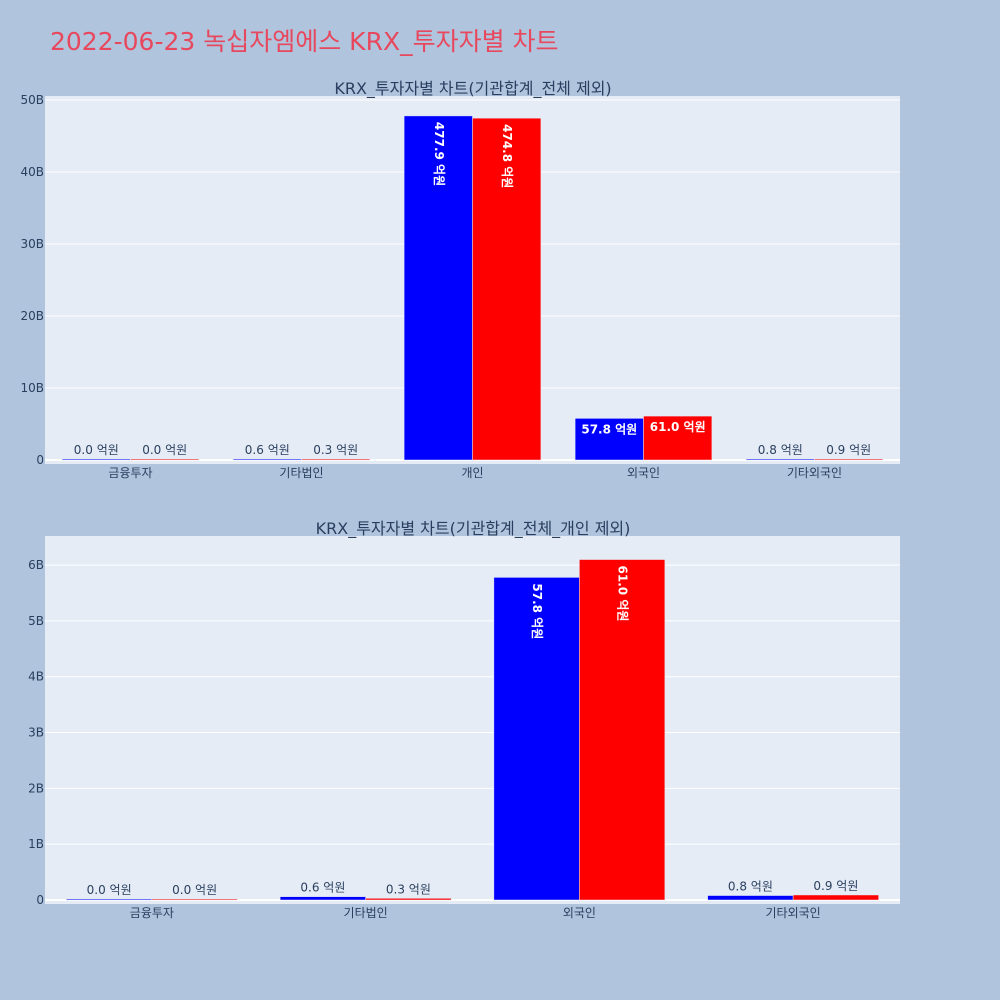 The width and height of the screenshot is (1000, 1000). I want to click on y-tick-label: 40B, so click(32, 172).